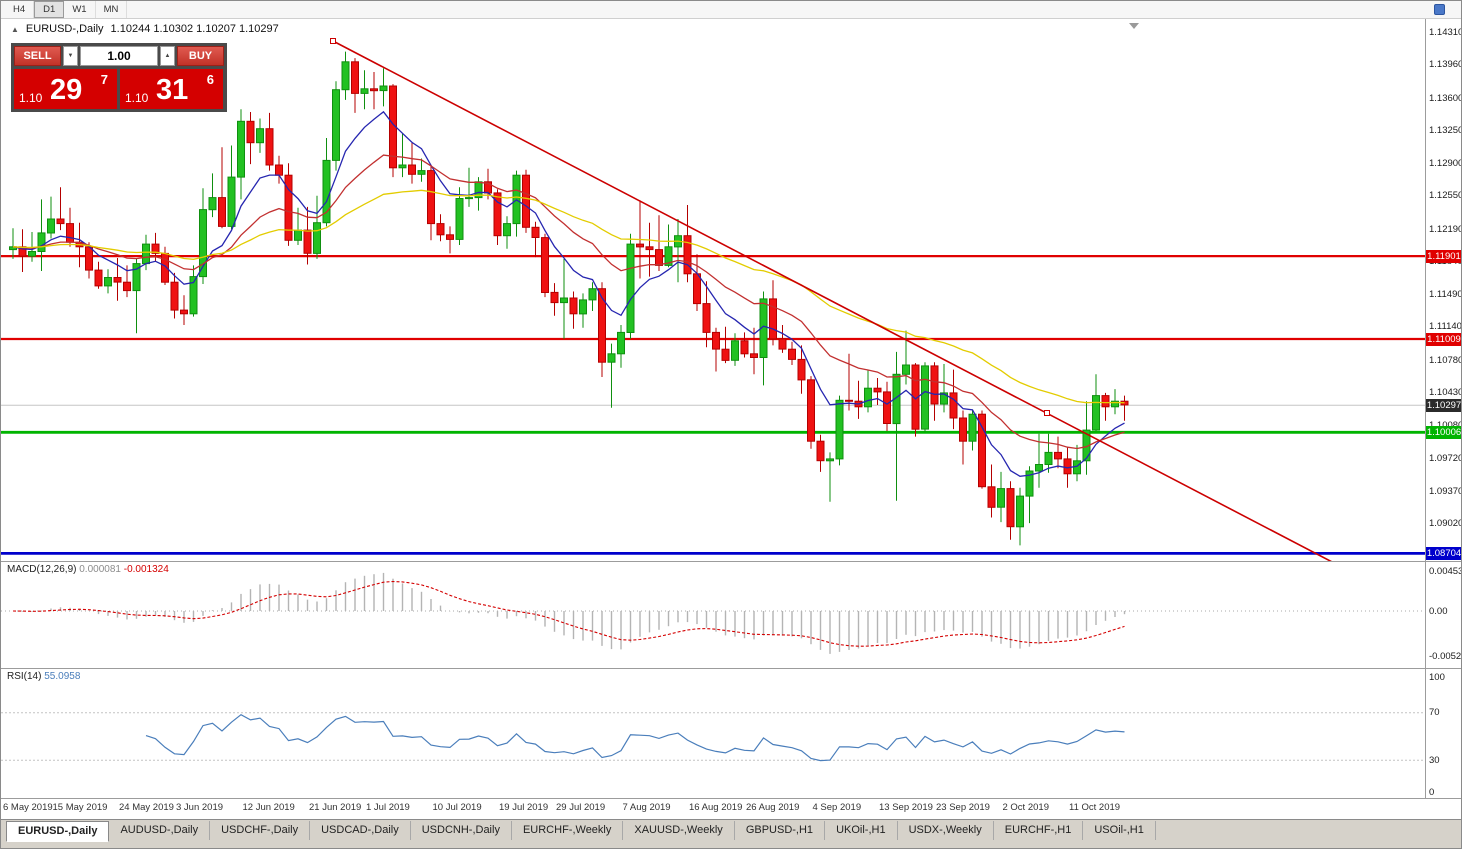 This screenshot has height=849, width=1462. Describe the element at coordinates (24, 676) in the screenshot. I see `rsi-name: RSI(14)` at that location.